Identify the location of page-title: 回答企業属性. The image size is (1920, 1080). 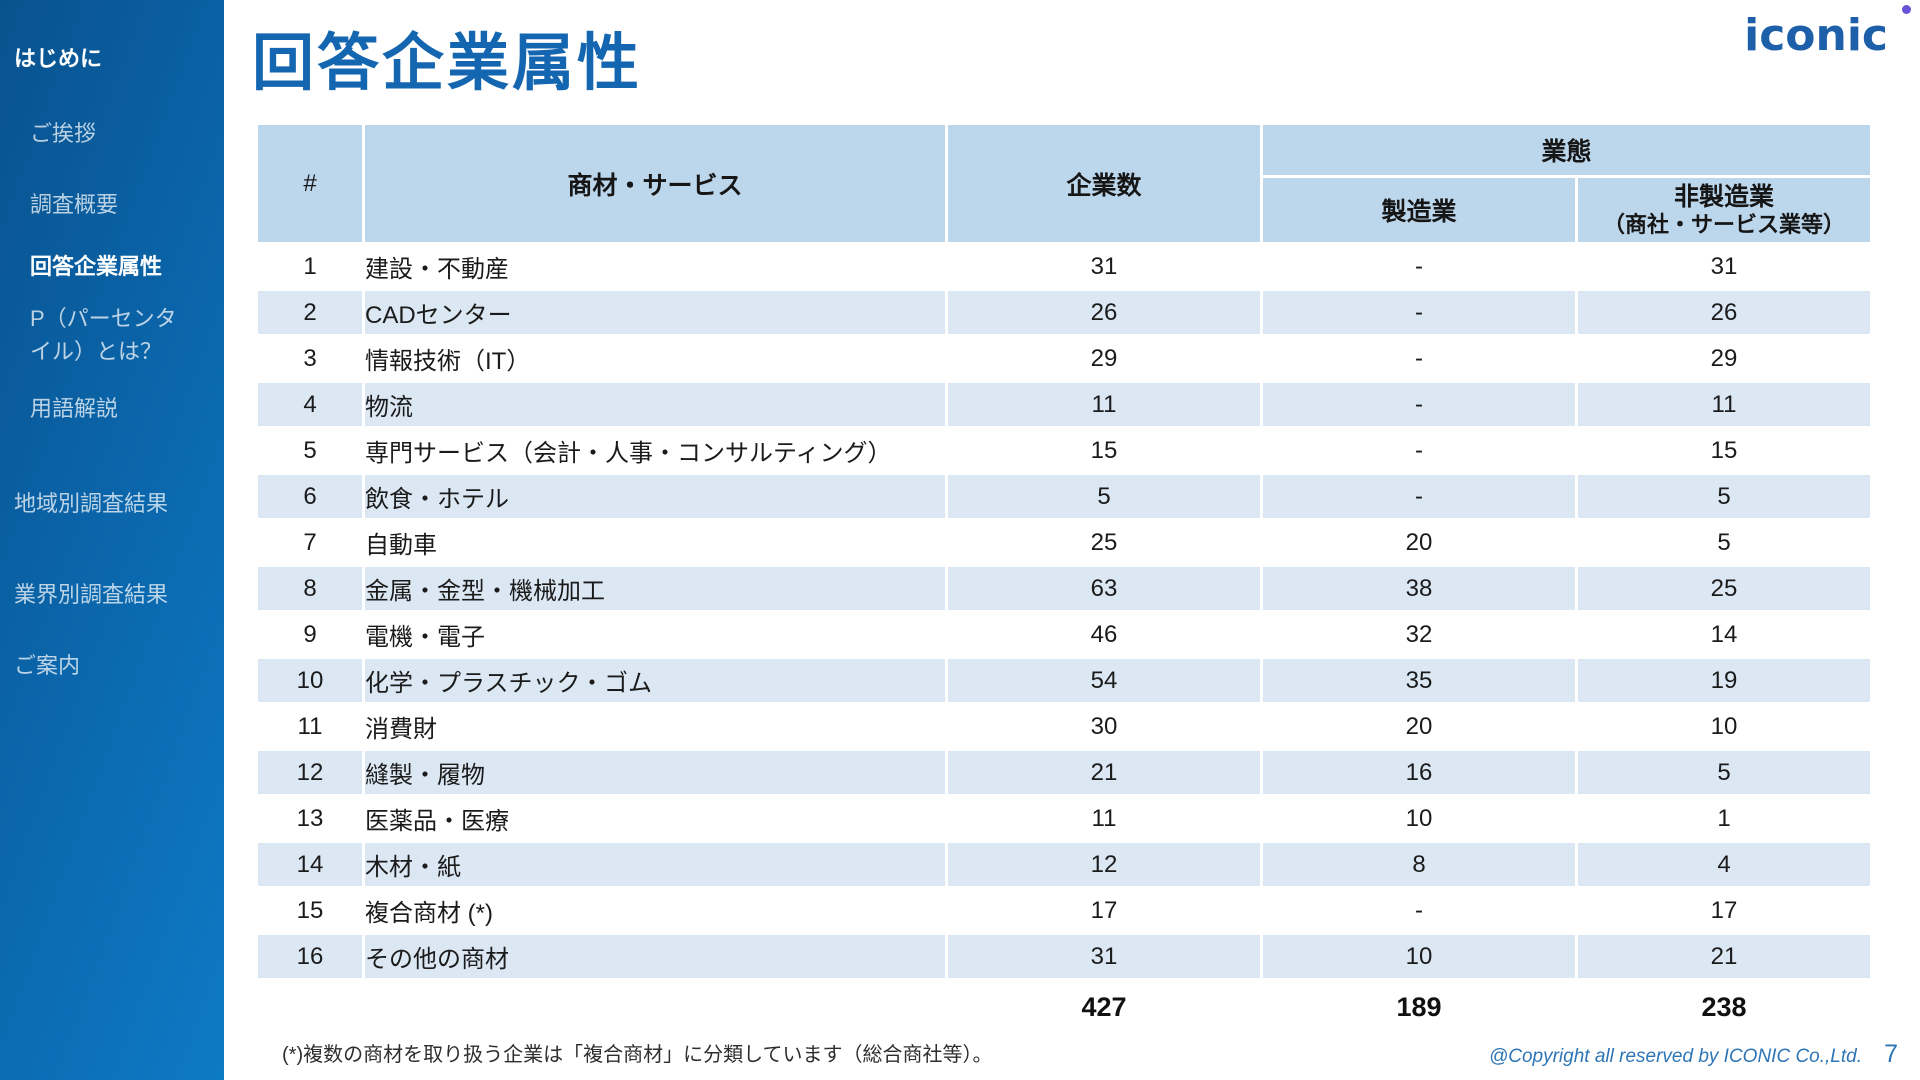
(447, 63).